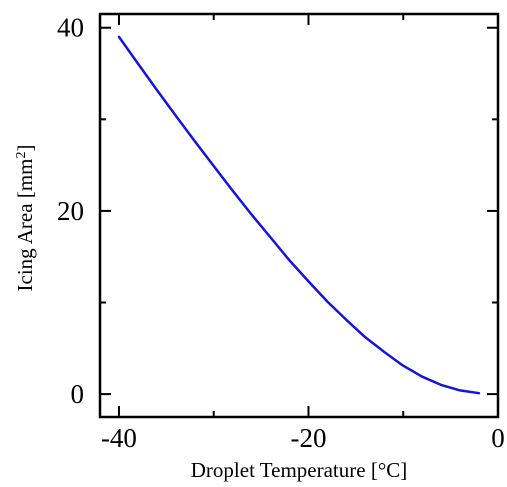  I want to click on x-tick-label: -40, so click(119, 438).